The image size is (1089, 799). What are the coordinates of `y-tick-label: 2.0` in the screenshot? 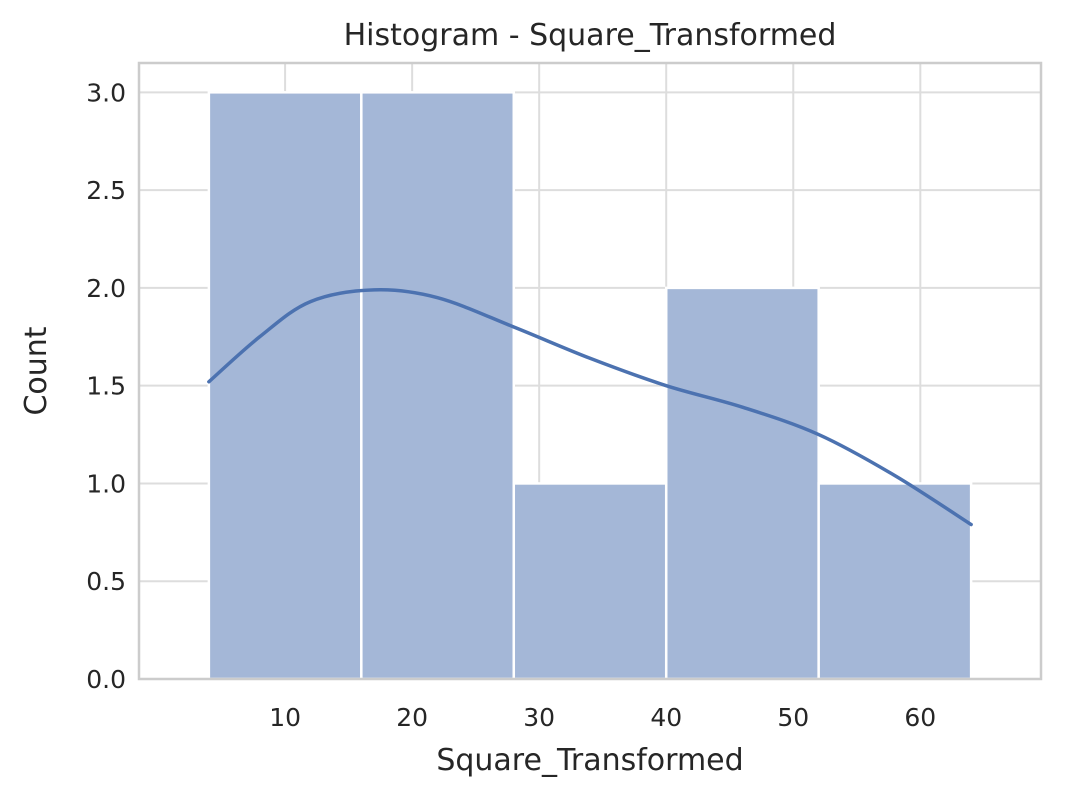 It's located at (106, 288).